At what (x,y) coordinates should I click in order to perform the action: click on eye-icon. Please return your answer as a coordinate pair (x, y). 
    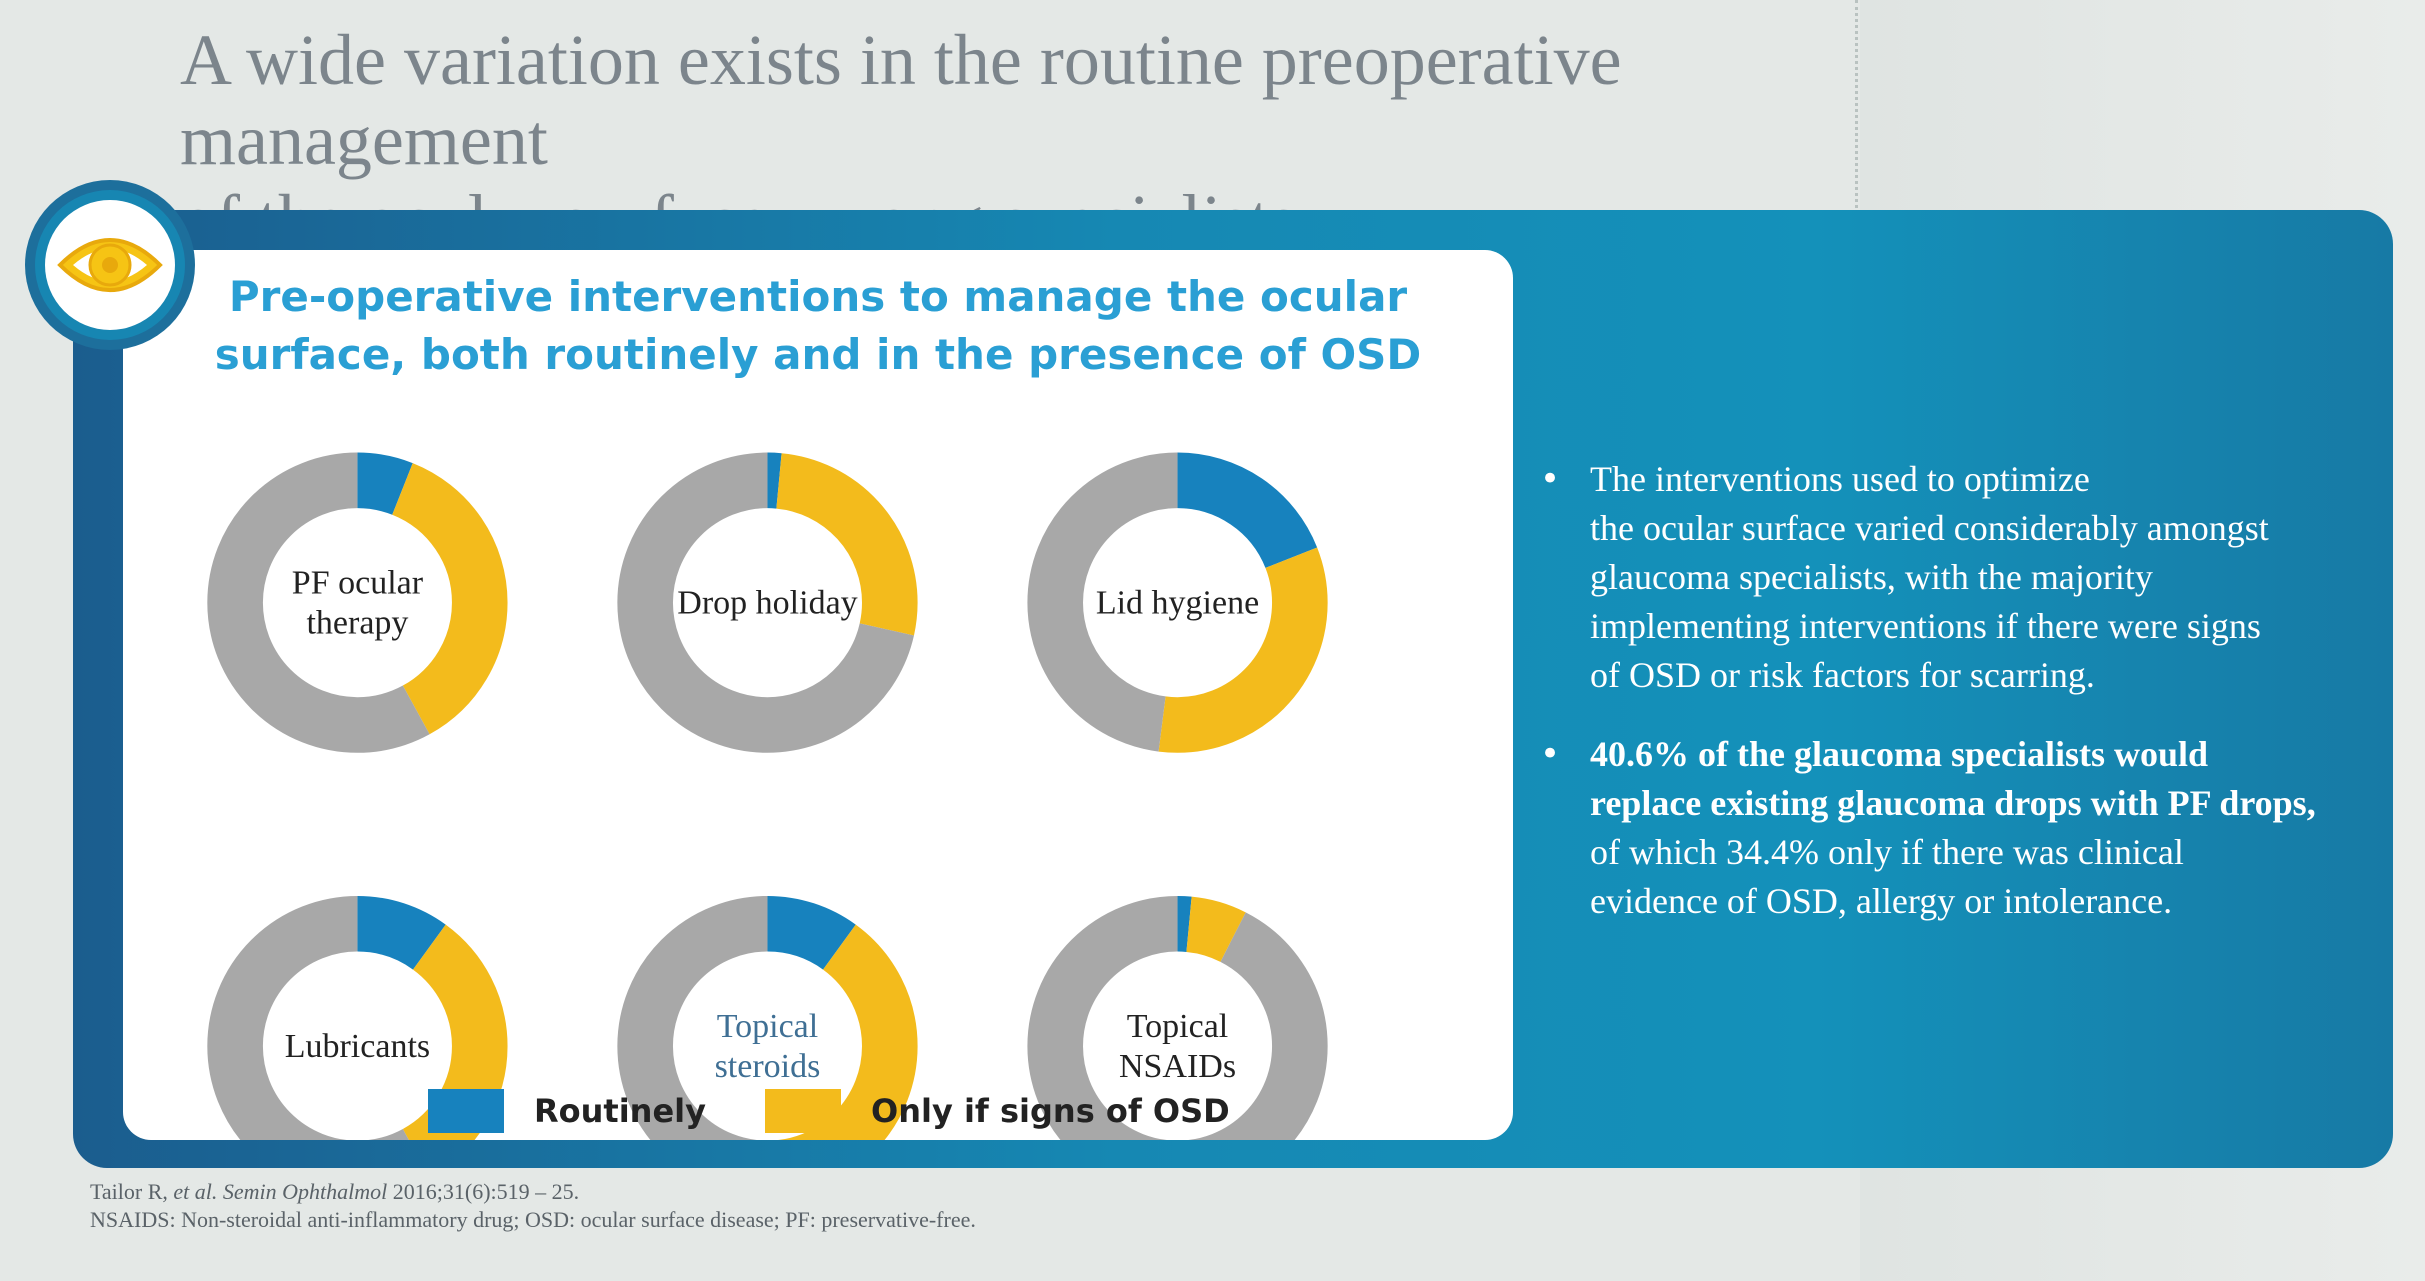
    Looking at the image, I should click on (110, 265).